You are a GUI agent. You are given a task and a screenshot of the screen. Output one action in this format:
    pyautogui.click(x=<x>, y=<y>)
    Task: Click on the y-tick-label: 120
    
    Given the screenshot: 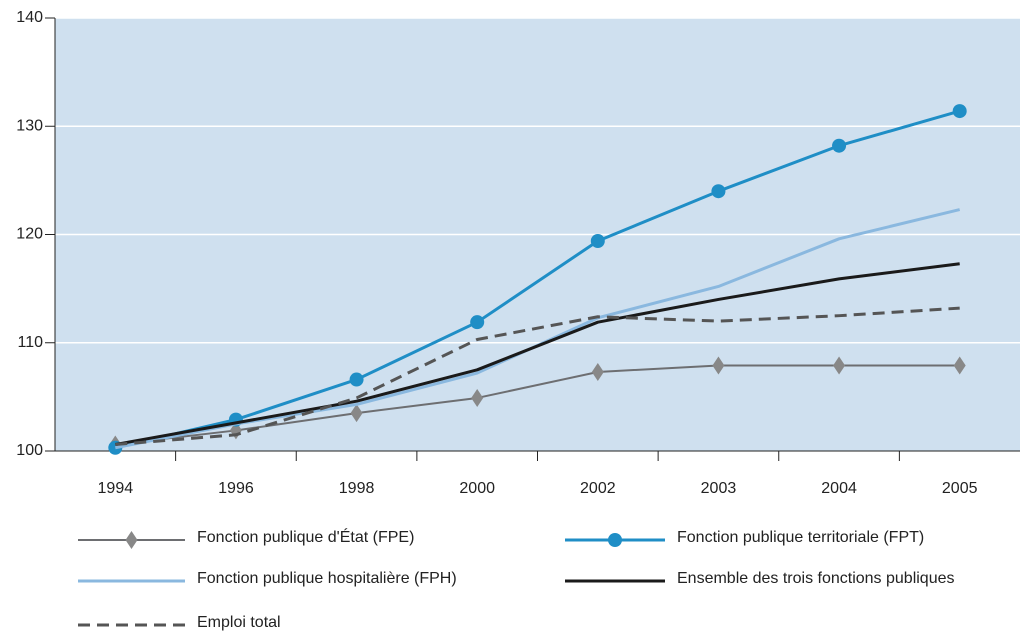 What is the action you would take?
    pyautogui.click(x=29, y=234)
    